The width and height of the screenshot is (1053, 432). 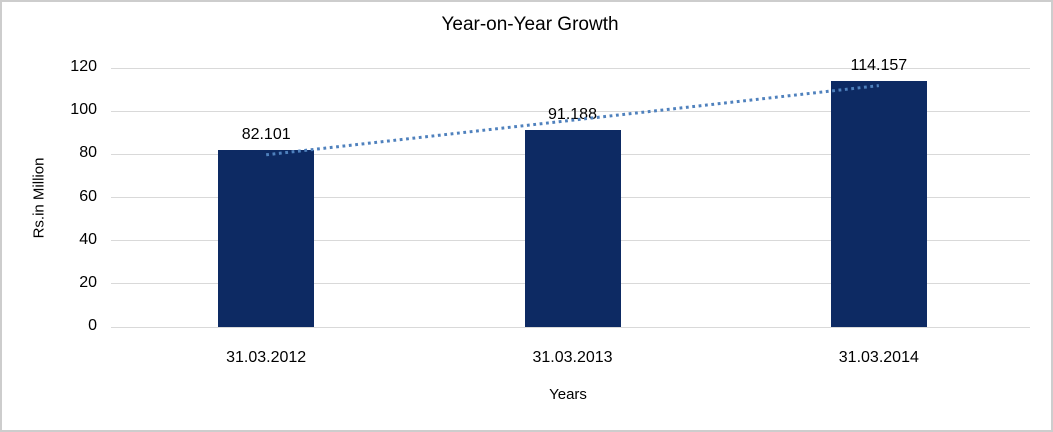 I want to click on bar-value-label: 114.157, so click(x=879, y=65).